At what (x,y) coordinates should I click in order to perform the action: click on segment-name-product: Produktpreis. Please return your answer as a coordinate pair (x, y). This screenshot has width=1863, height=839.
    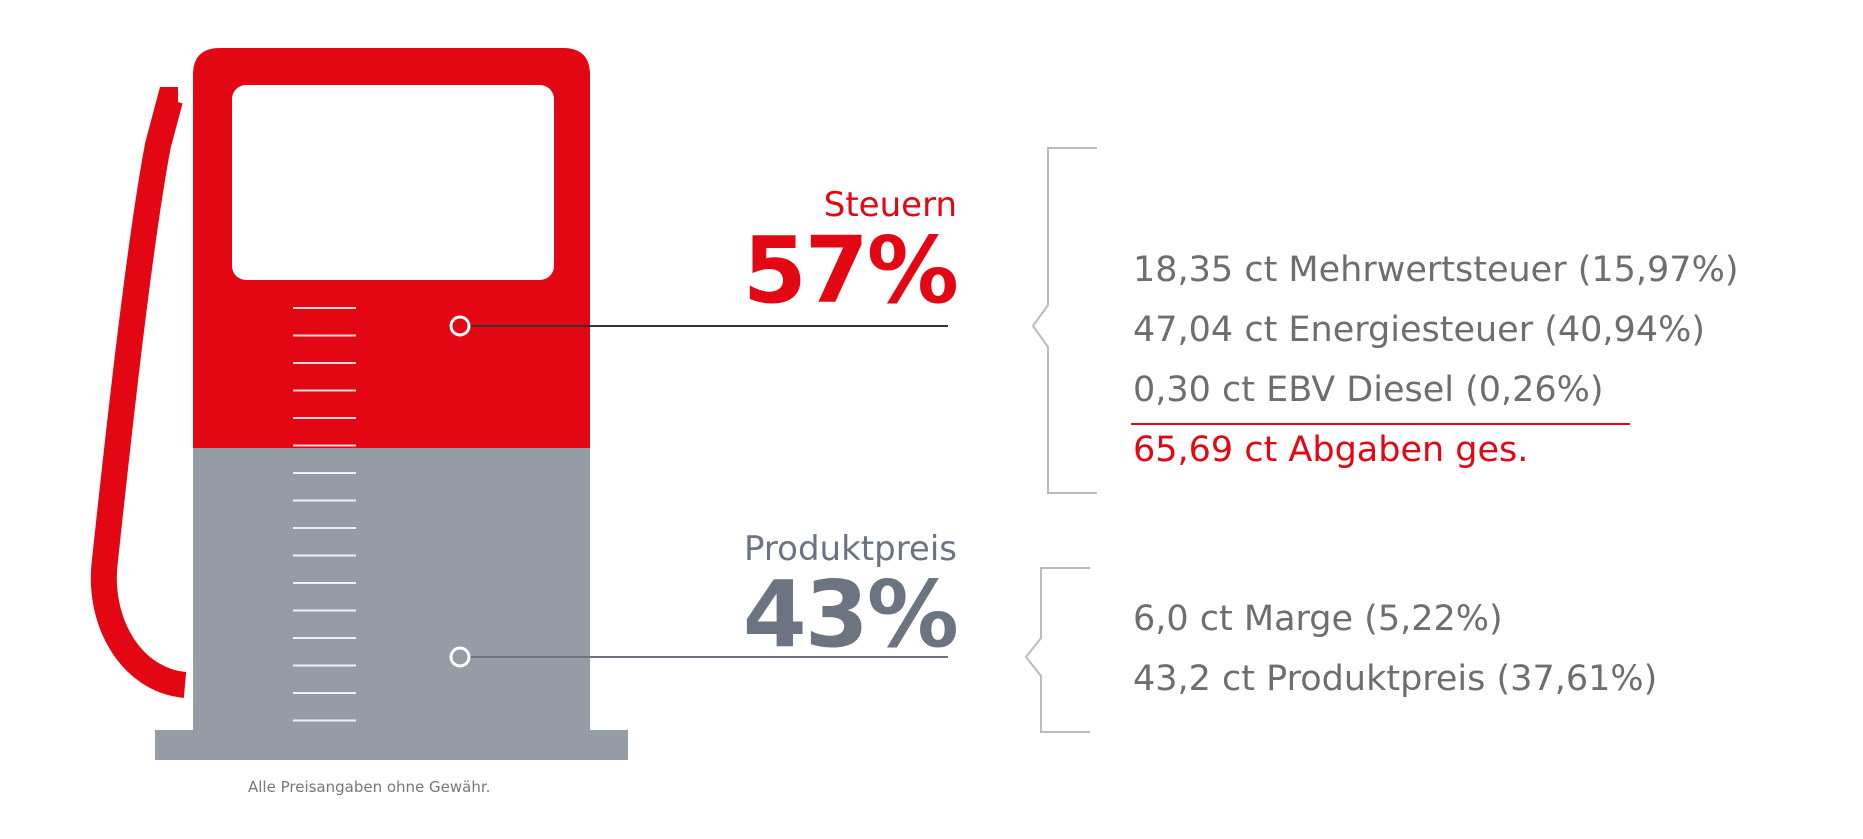
    Looking at the image, I should click on (850, 549).